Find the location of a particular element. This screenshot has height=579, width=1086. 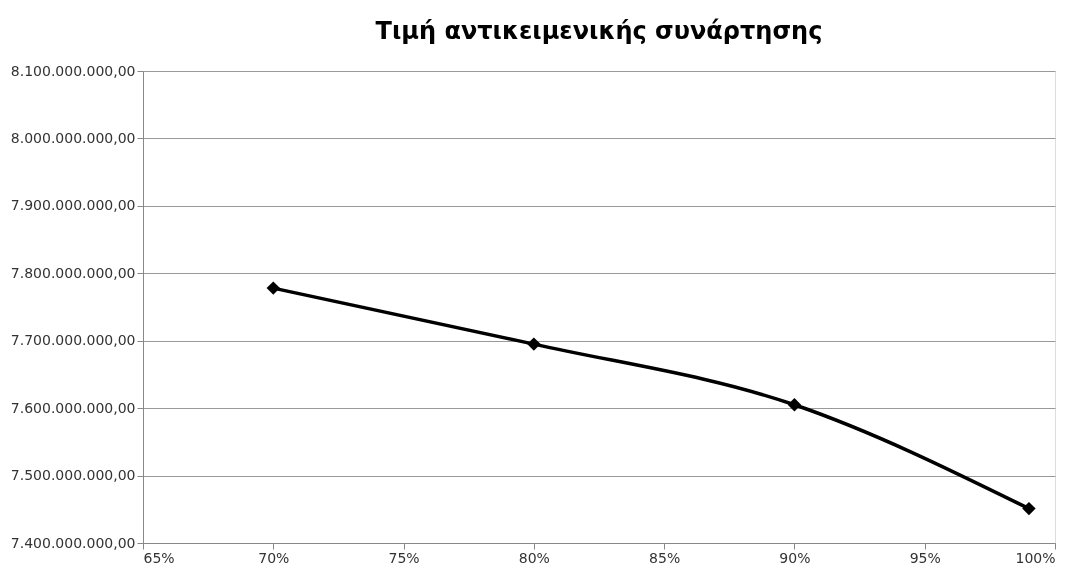

x-tick-label: 70% is located at coordinates (274, 557).